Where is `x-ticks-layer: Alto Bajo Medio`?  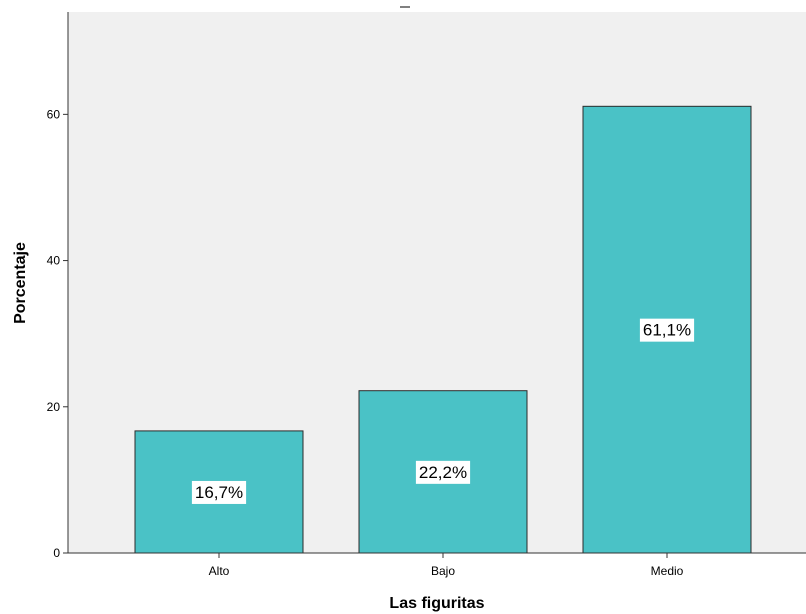
x-ticks-layer: Alto Bajo Medio is located at coordinates (446, 565).